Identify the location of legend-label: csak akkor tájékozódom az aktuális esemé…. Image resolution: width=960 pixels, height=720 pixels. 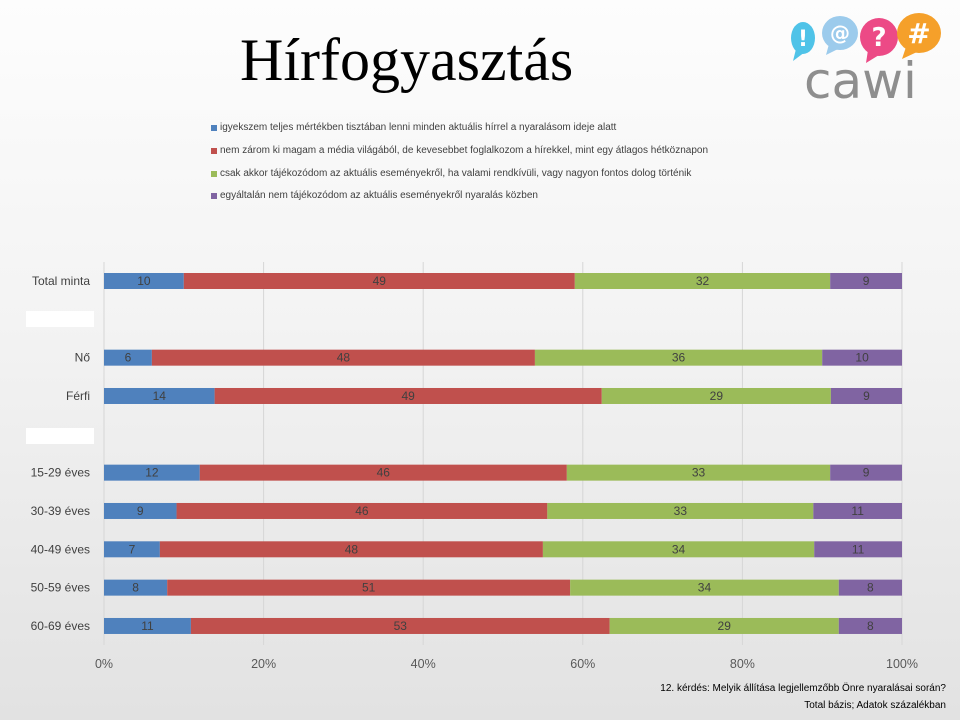
(456, 173).